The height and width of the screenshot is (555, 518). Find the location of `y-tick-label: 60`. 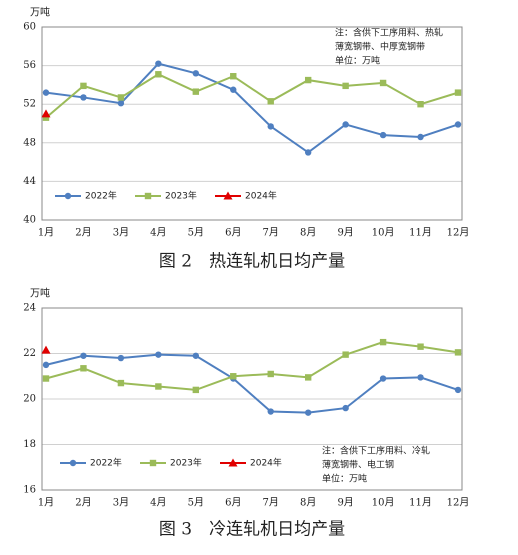

y-tick-label: 60 is located at coordinates (29, 27).